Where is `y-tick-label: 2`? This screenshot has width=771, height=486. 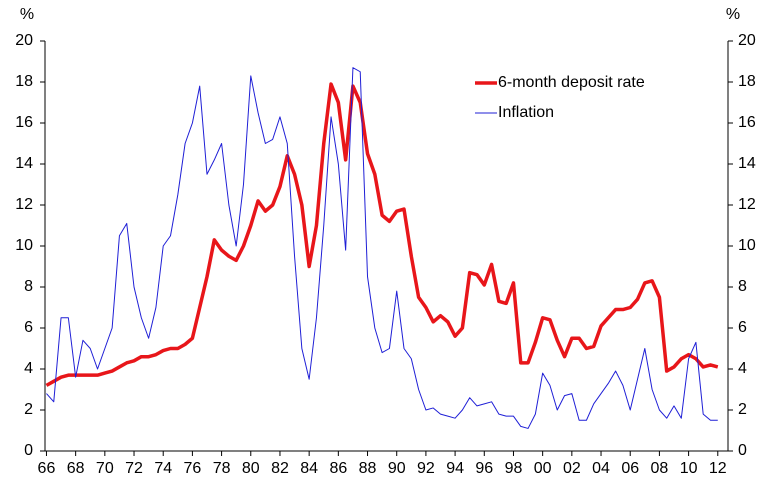
y-tick-label: 2 is located at coordinates (28, 409).